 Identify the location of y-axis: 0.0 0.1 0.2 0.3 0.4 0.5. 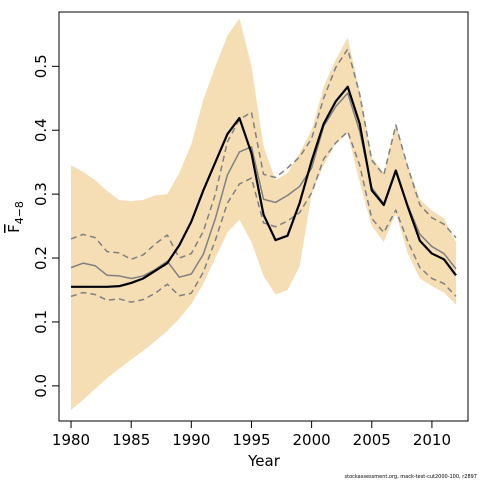
(45, 226).